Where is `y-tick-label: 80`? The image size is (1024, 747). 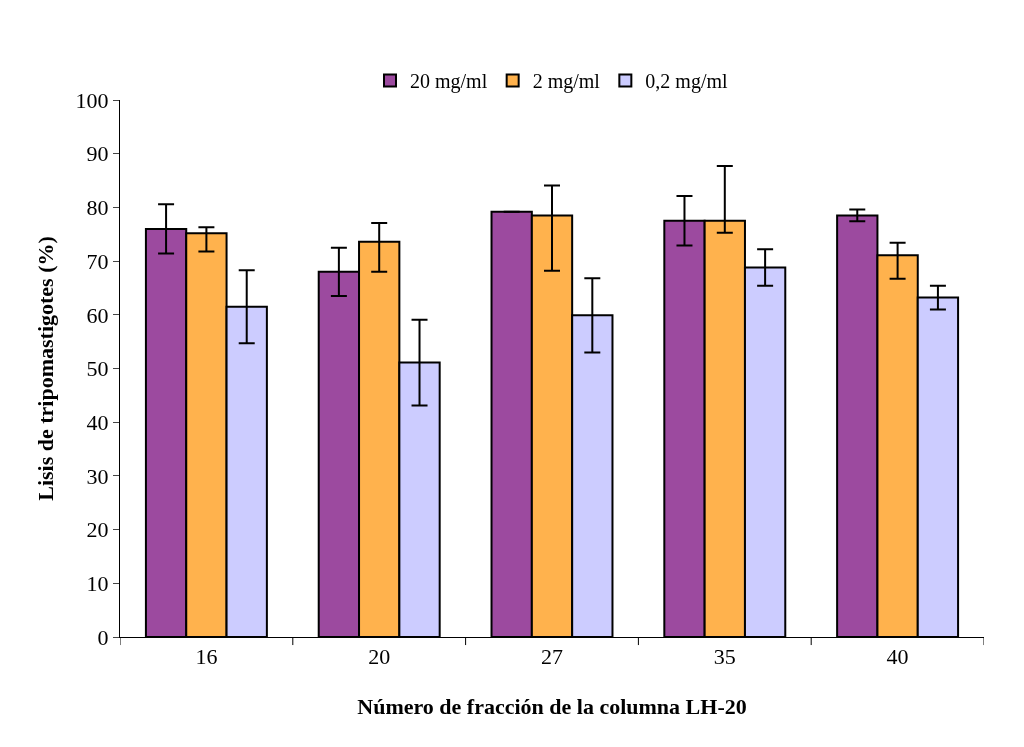 y-tick-label: 80 is located at coordinates (97, 208).